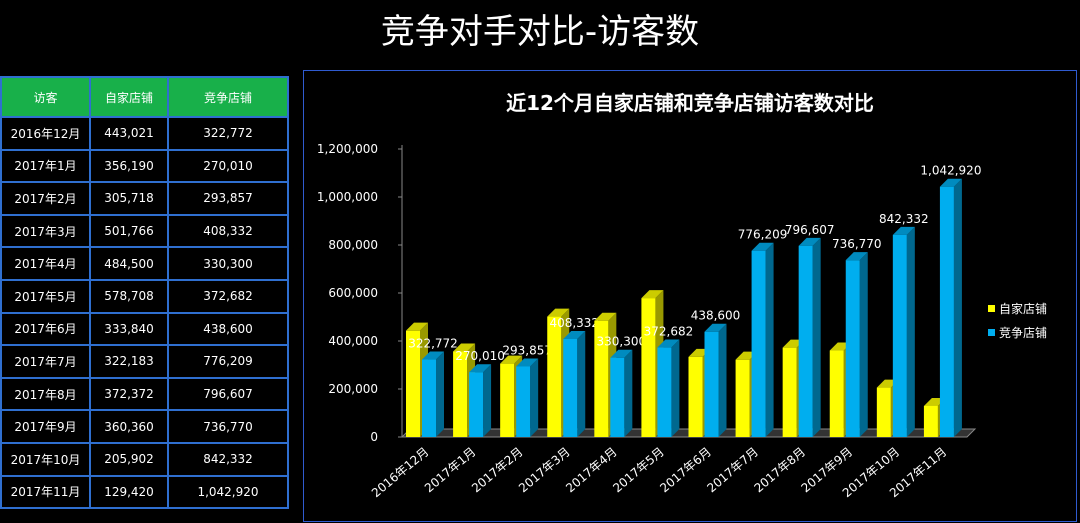 The height and width of the screenshot is (523, 1080). What do you see at coordinates (129, 133) in the screenshot?
I see `row-own-store-cell: 443,021` at bounding box center [129, 133].